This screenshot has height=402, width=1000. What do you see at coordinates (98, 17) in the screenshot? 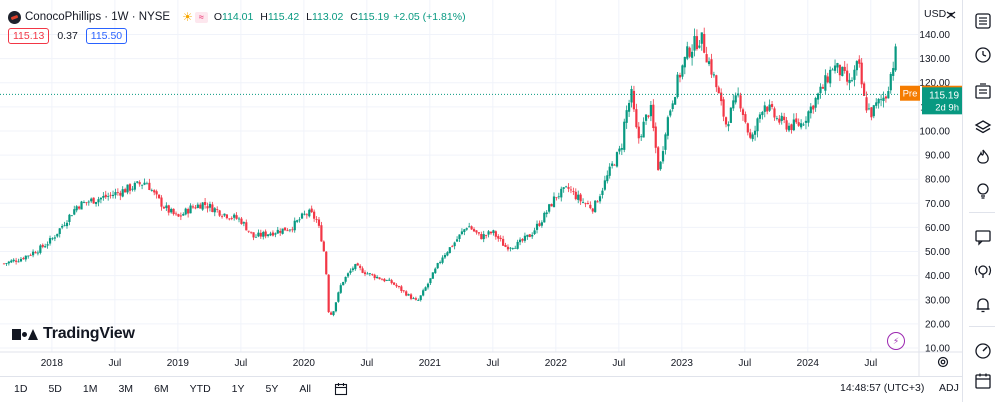
I see `symbol-title: ConocoPhillips · 1W · NYSE` at bounding box center [98, 17].